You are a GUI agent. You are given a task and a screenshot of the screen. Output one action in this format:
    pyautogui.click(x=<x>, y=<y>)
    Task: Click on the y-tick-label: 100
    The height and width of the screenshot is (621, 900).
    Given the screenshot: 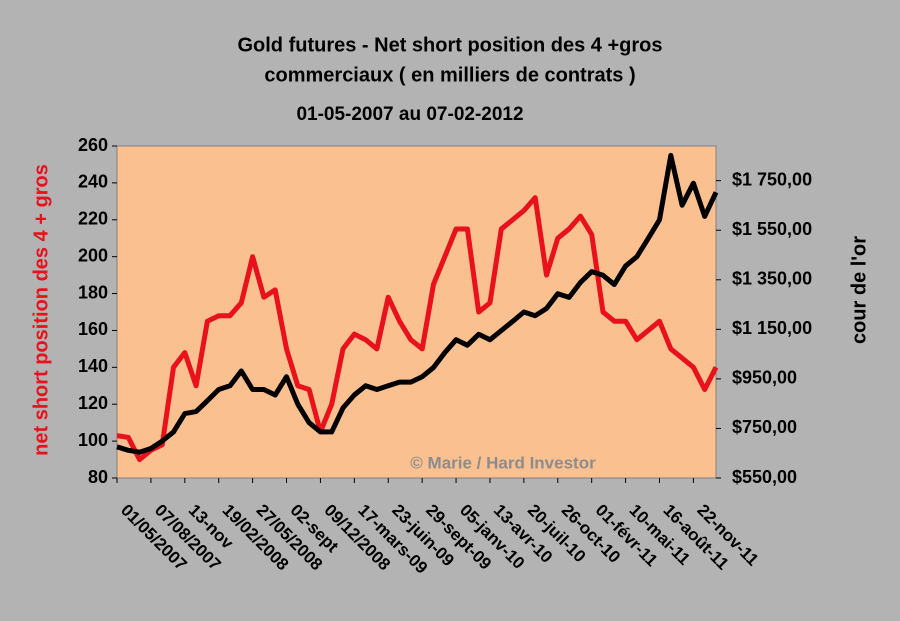 What is the action you would take?
    pyautogui.click(x=93, y=440)
    